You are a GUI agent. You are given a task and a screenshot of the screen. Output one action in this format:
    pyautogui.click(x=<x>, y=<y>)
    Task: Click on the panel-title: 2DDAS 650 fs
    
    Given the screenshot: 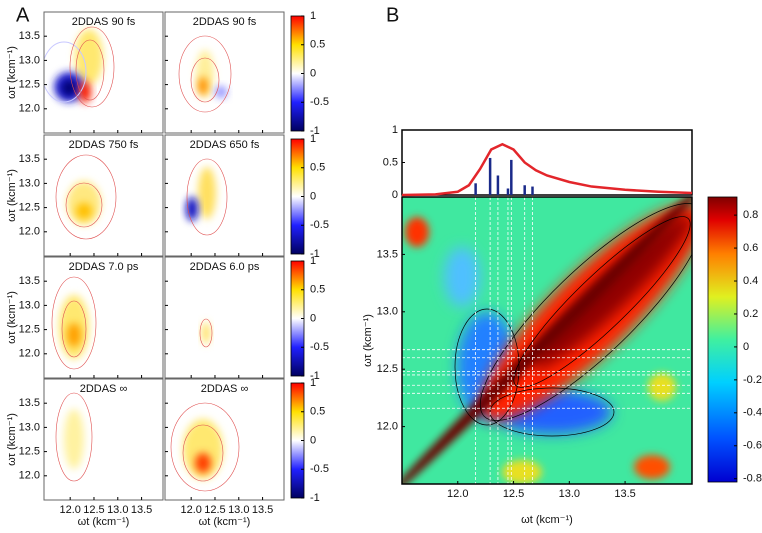 What is the action you would take?
    pyautogui.click(x=225, y=145)
    